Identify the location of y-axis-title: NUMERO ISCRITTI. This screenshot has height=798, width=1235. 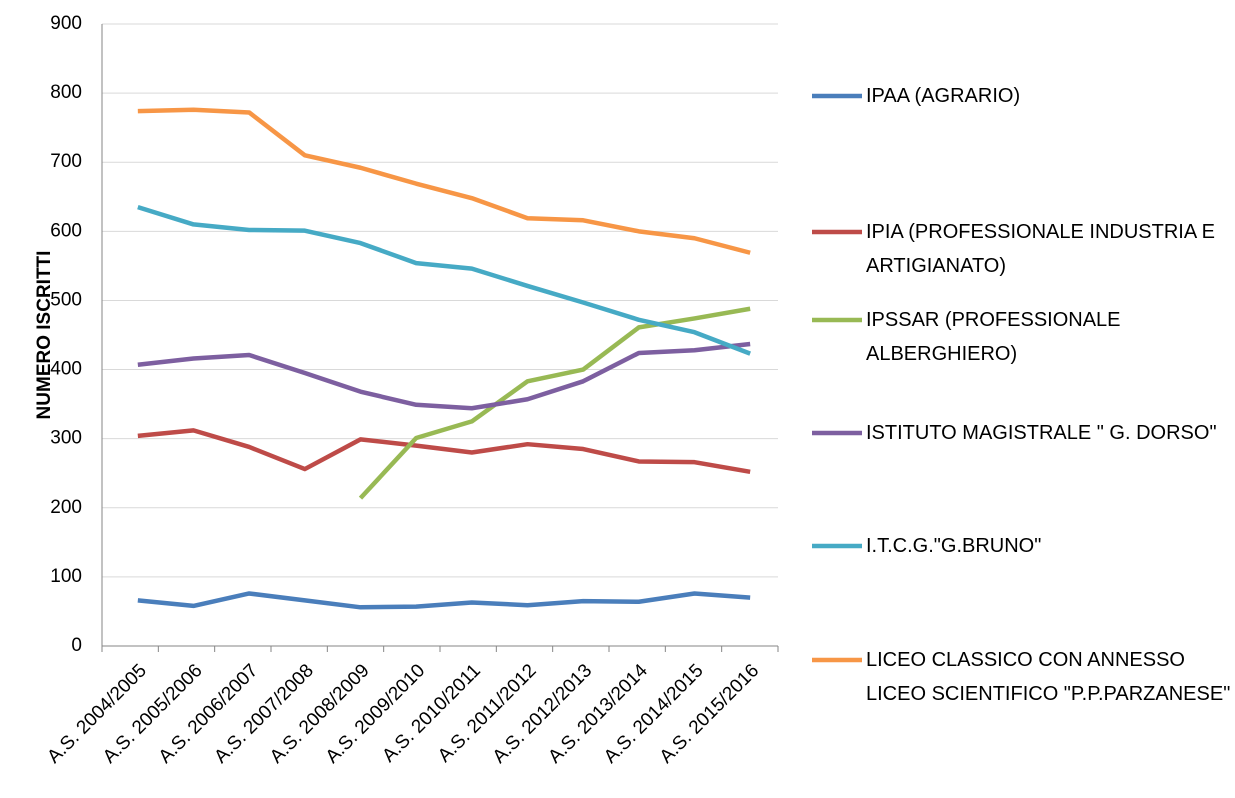
(44, 335).